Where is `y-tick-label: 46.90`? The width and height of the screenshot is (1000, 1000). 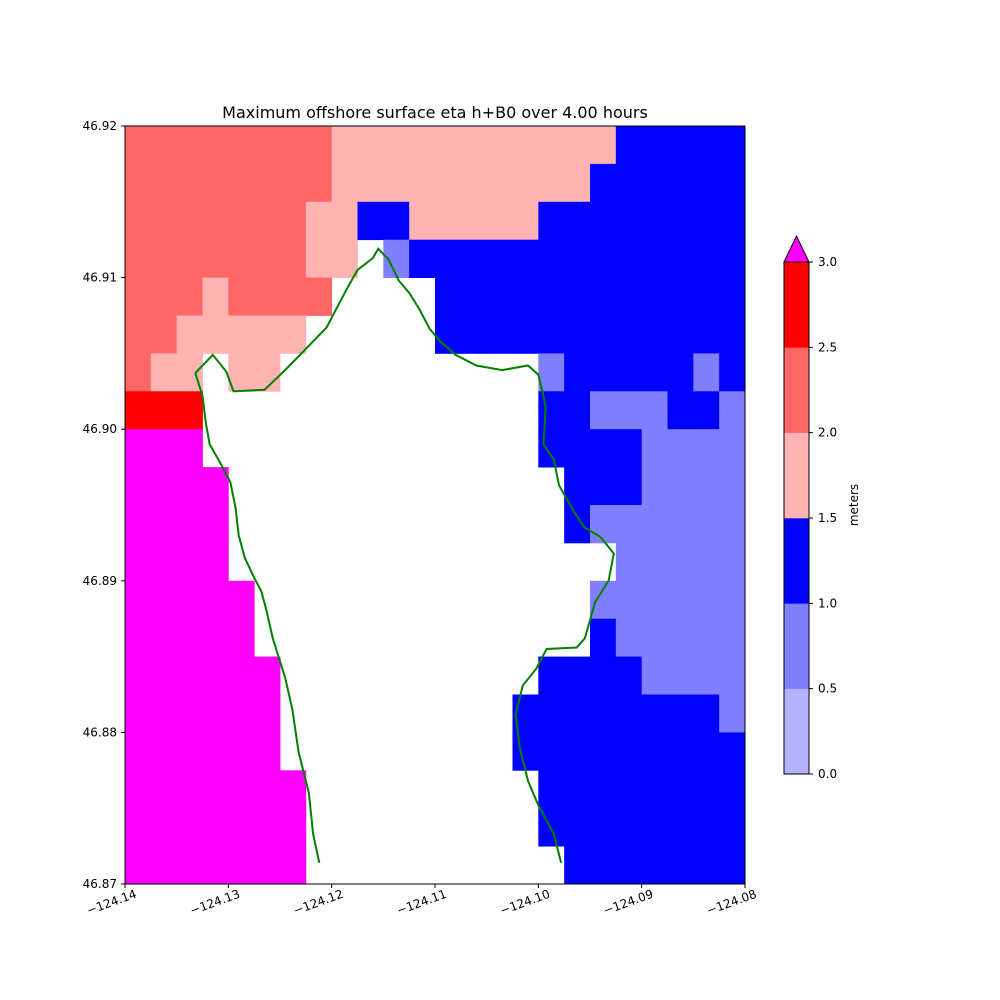
y-tick-label: 46.90 is located at coordinates (100, 429).